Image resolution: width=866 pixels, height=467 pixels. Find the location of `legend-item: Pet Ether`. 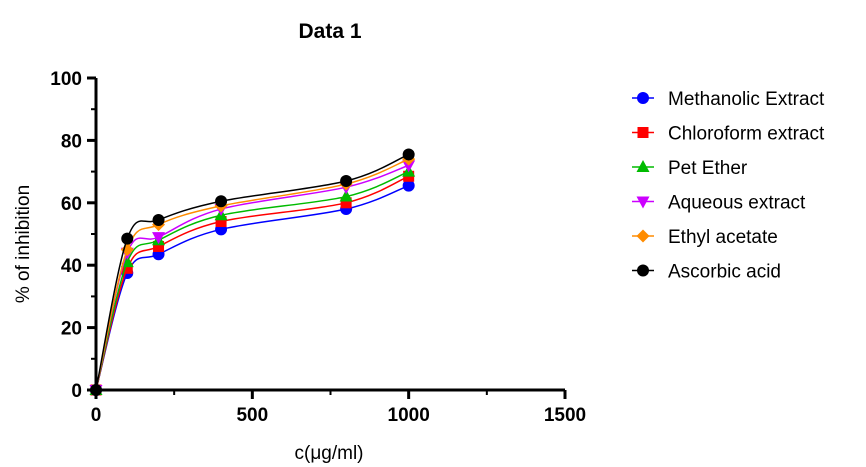

legend-item: Pet Ether is located at coordinates (690, 168).